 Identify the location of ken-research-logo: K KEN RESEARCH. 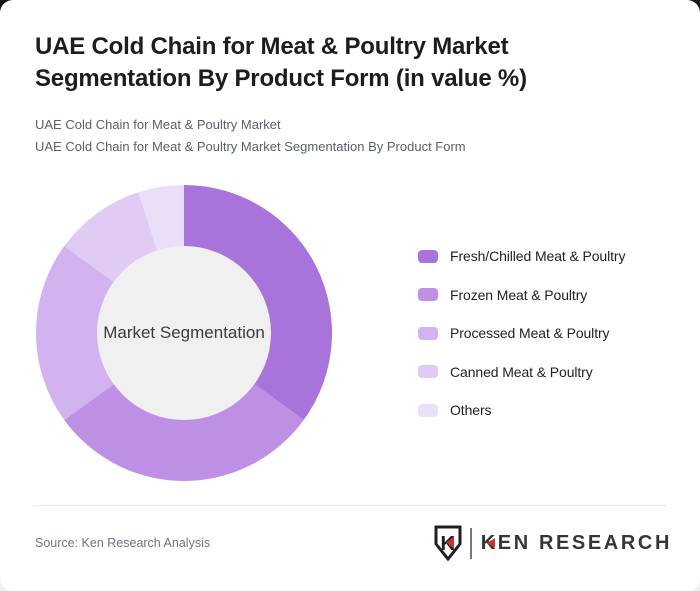
(552, 543).